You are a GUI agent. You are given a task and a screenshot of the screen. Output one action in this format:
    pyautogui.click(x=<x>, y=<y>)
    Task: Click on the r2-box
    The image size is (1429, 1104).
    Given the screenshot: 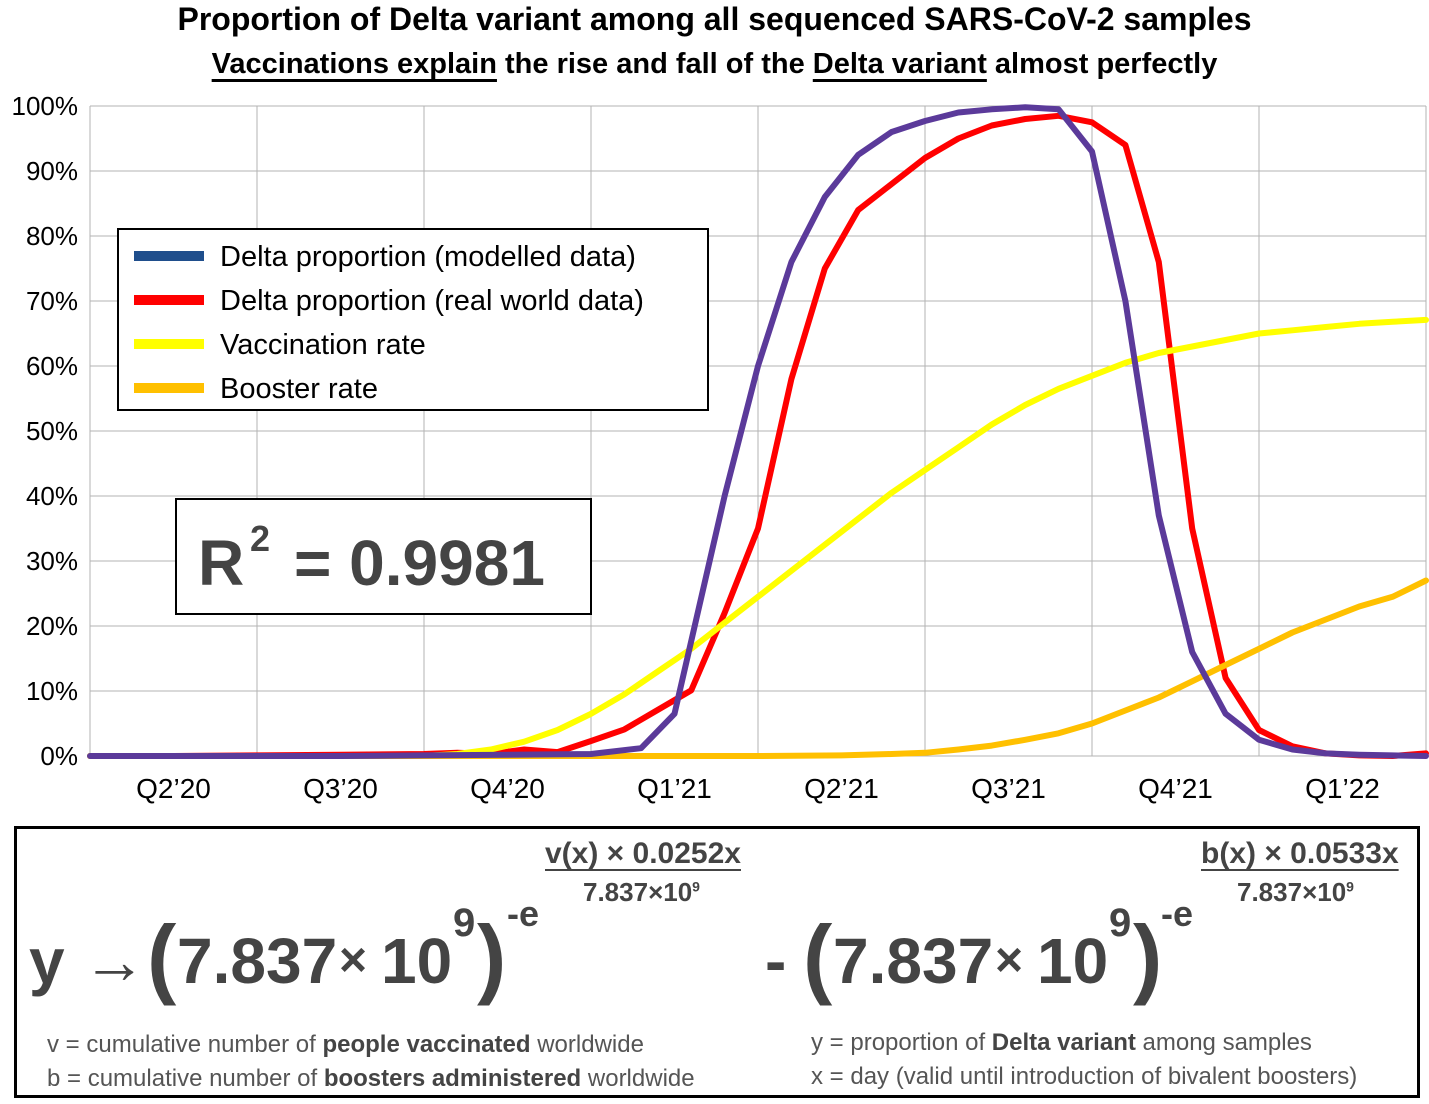 What is the action you would take?
    pyautogui.click(x=383, y=556)
    